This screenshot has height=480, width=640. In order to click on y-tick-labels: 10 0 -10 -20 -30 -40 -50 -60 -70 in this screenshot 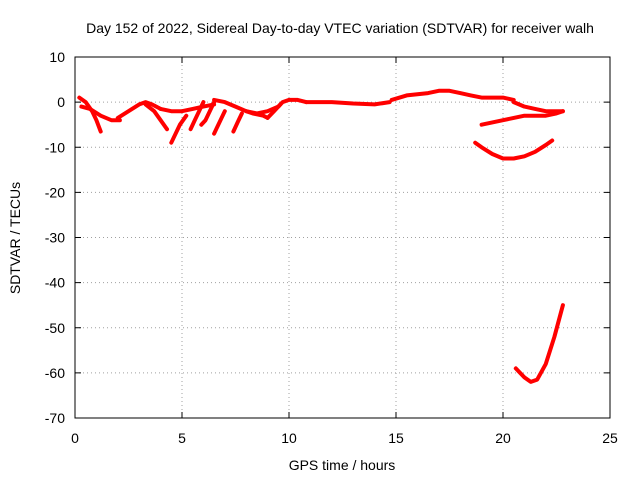, I will do `click(55, 237)`.